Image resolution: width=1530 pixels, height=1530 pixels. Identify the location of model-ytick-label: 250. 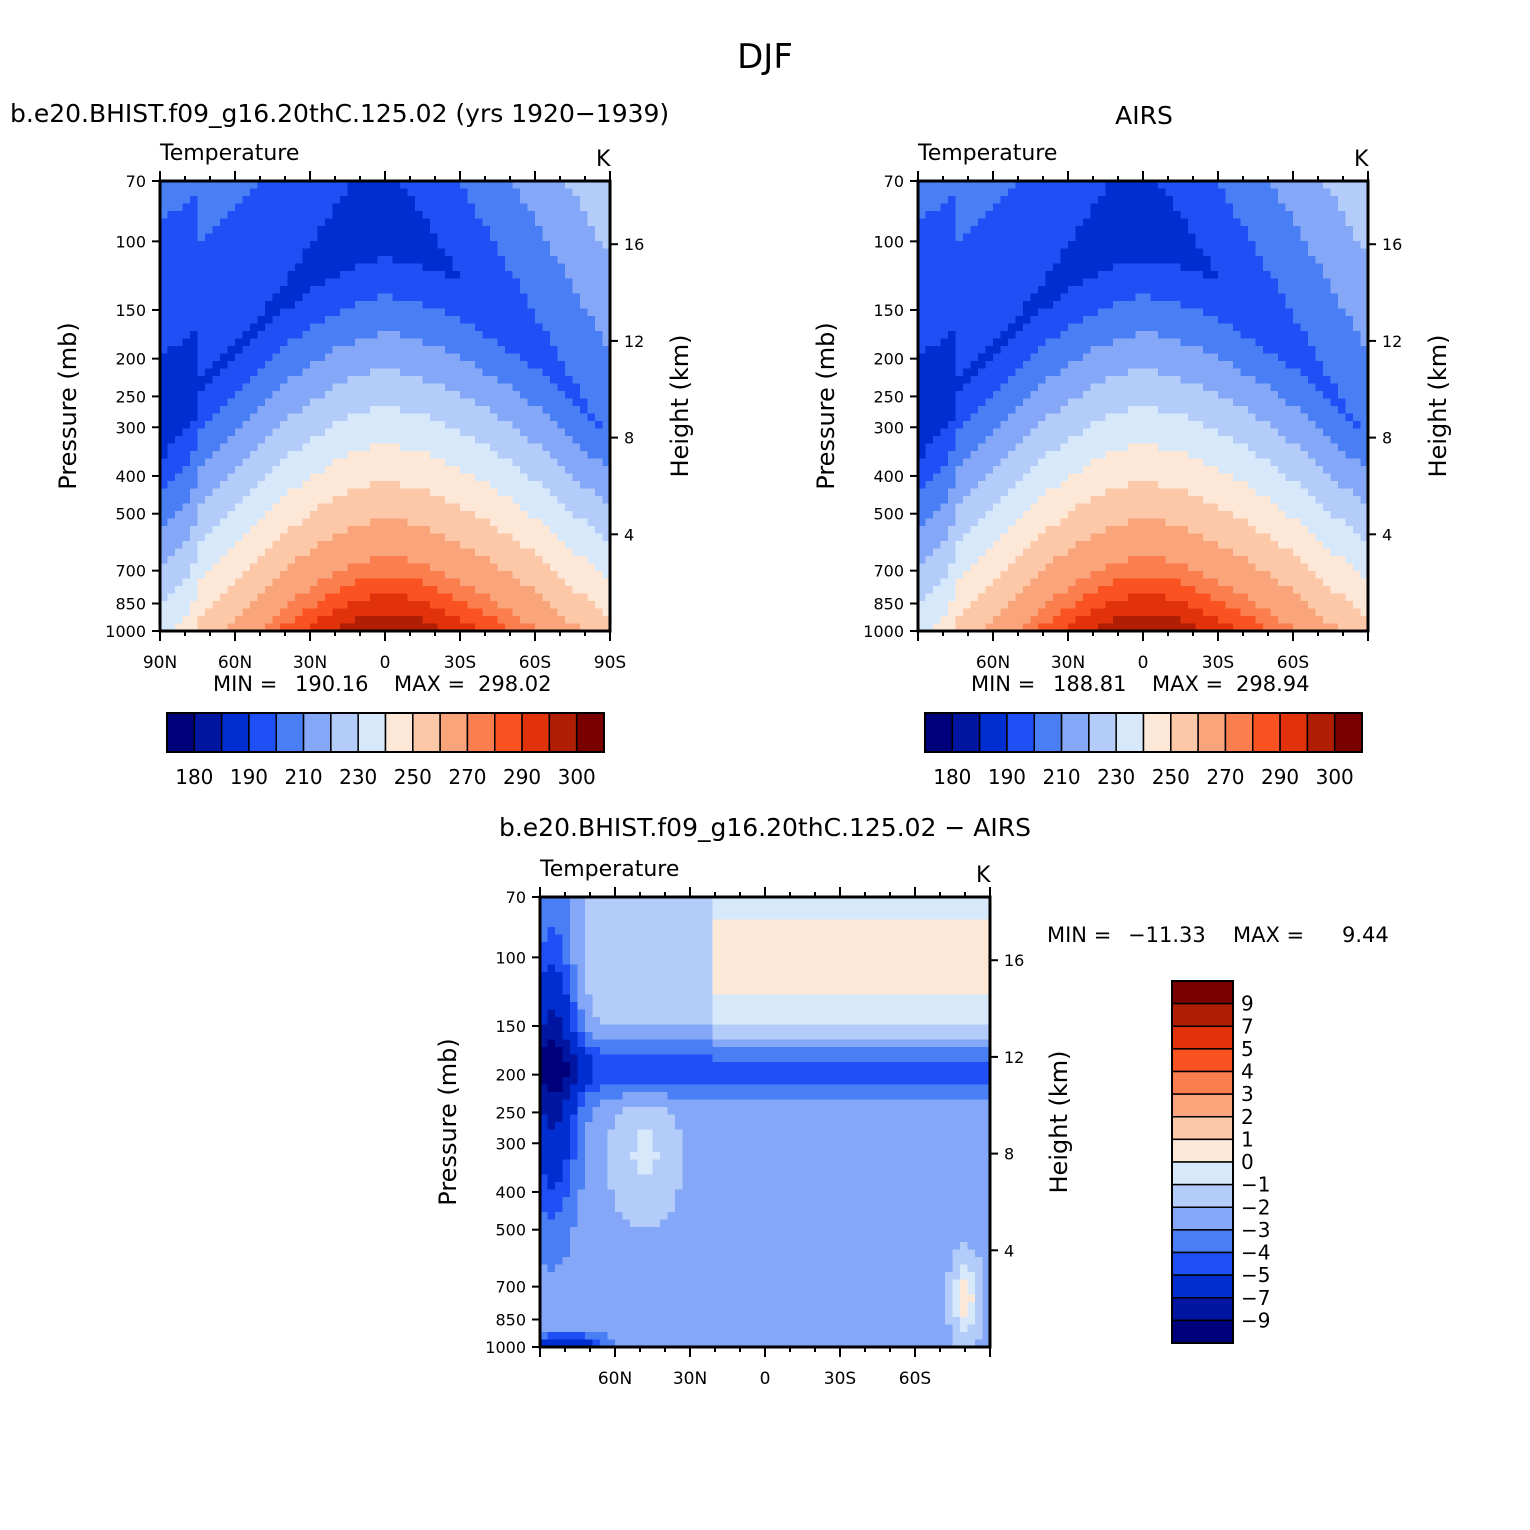
(130, 396).